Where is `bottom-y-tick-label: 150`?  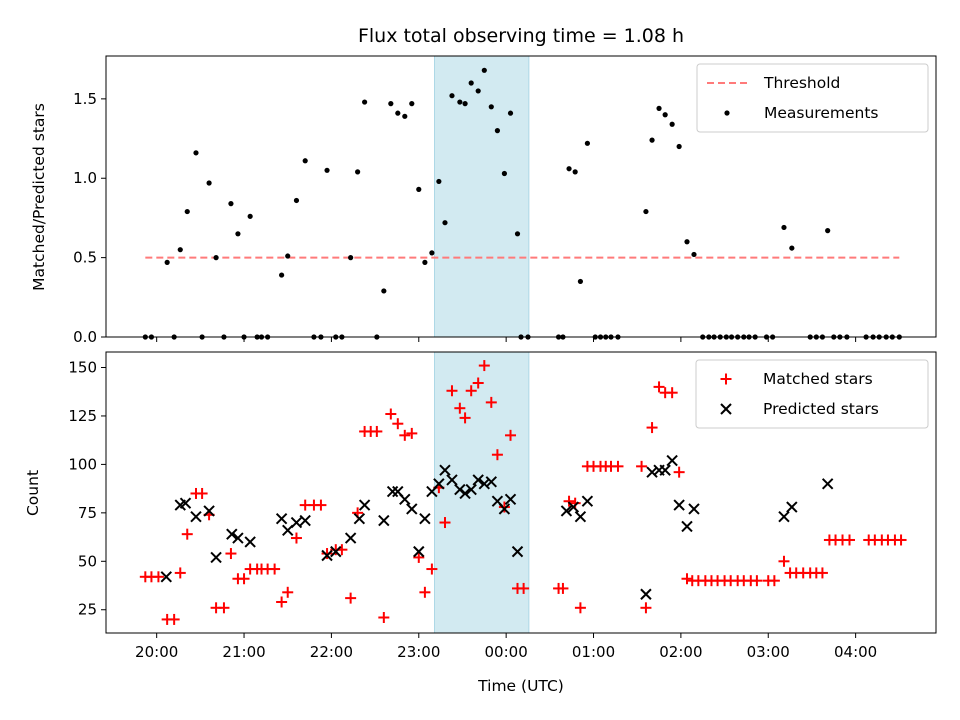
bottom-y-tick-label: 150 is located at coordinates (82, 368).